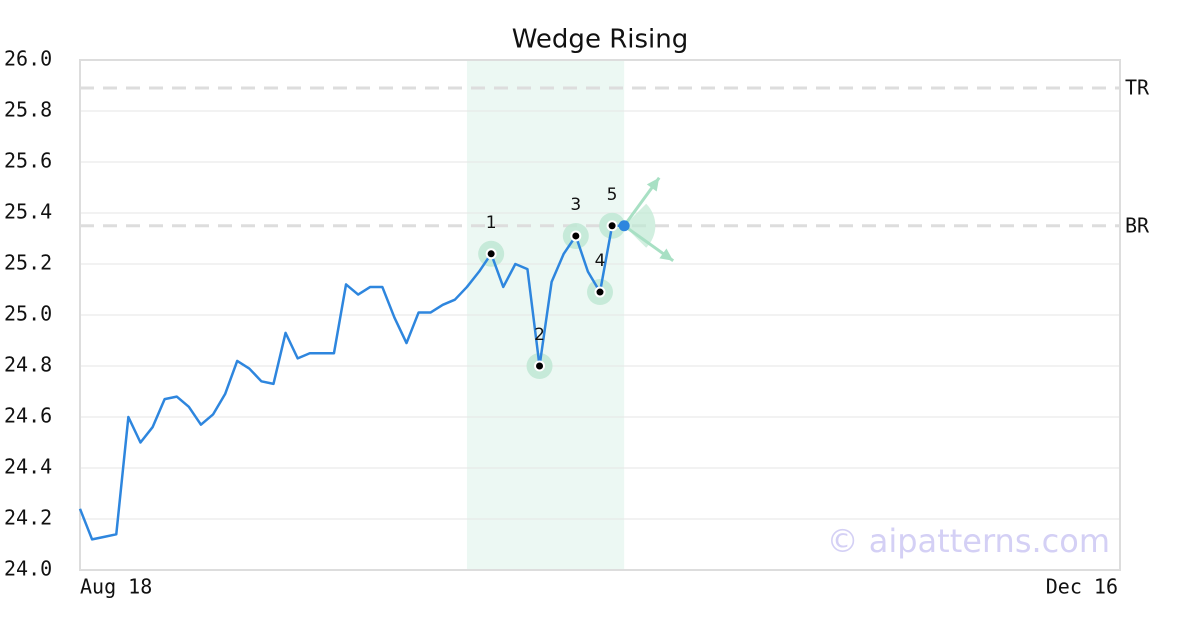 The width and height of the screenshot is (1200, 630). What do you see at coordinates (1082, 587) in the screenshot?
I see `x-tick-label: Dec 16` at bounding box center [1082, 587].